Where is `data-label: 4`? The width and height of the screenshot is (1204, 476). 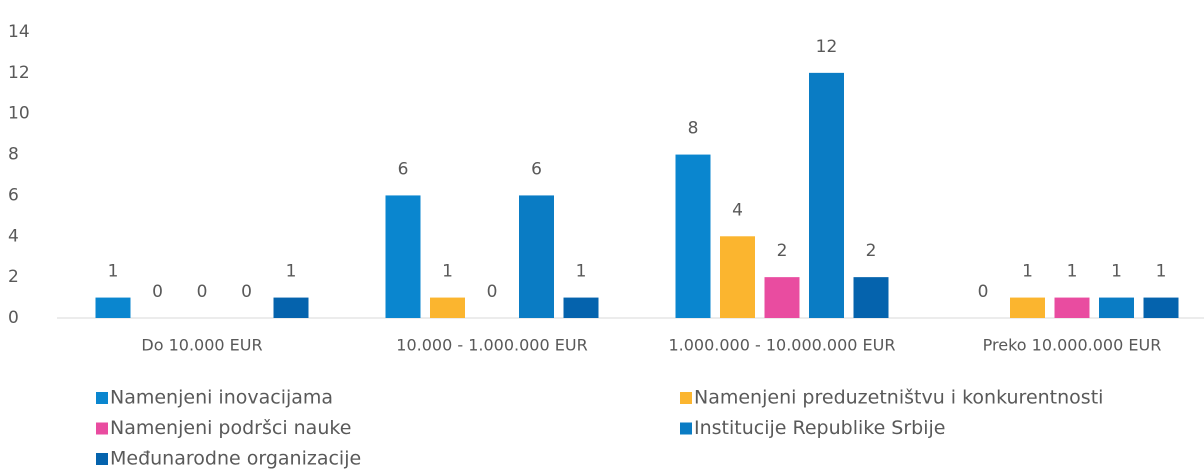
data-label: 4 is located at coordinates (737, 210).